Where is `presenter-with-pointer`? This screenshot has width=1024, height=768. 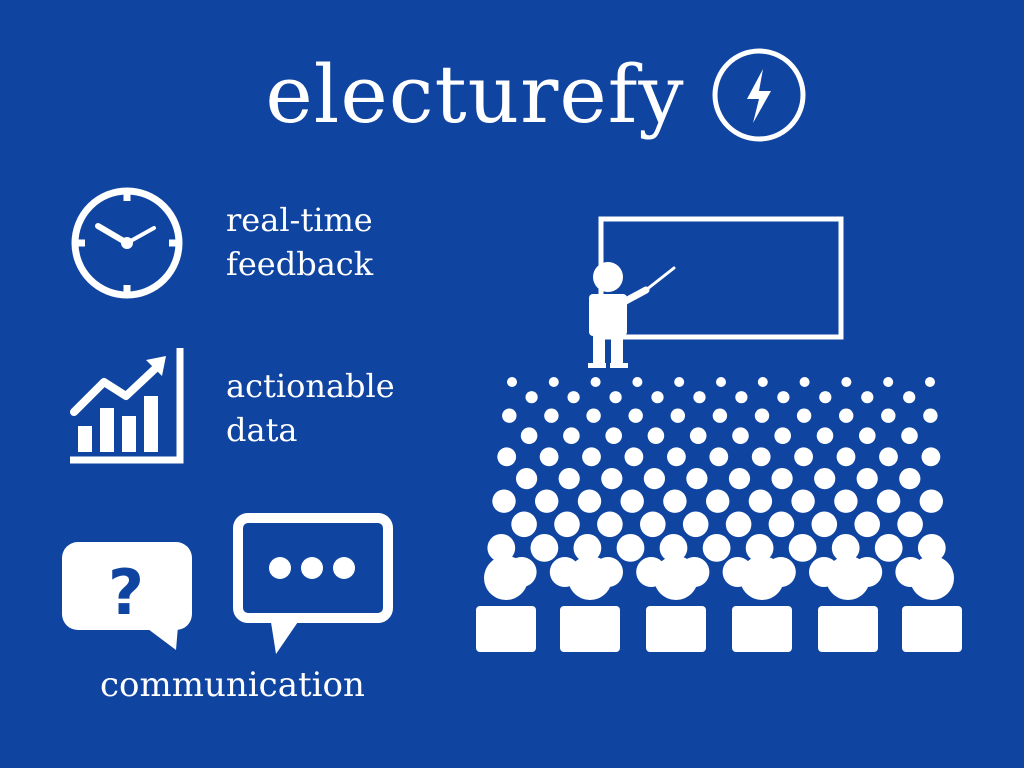 presenter-with-pointer is located at coordinates (632, 315).